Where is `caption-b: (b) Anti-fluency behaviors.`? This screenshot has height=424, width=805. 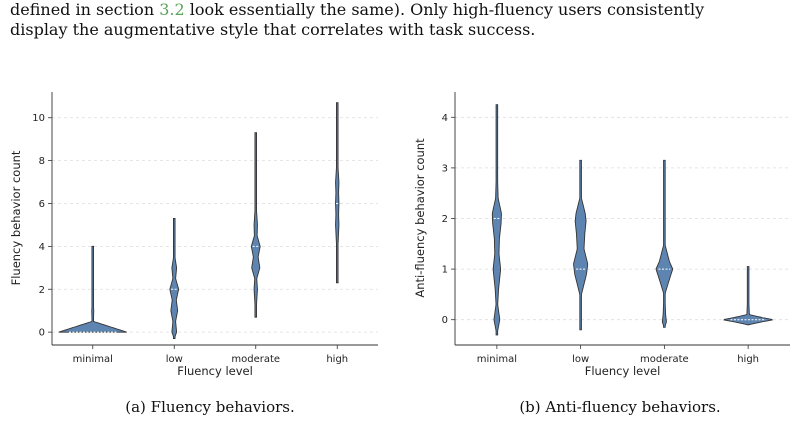
caption-b: (b) Anti-fluency behaviors. is located at coordinates (620, 407).